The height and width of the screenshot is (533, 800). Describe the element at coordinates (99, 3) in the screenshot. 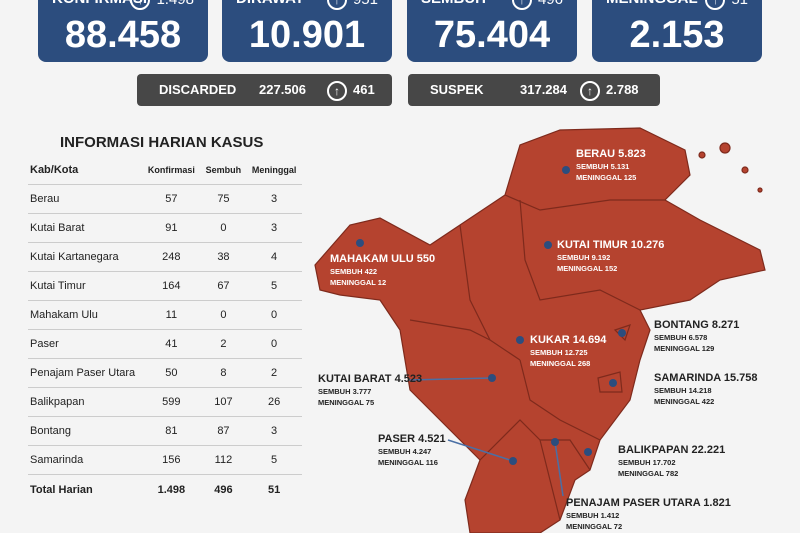

I see `card-label: KONFIRMASI` at that location.